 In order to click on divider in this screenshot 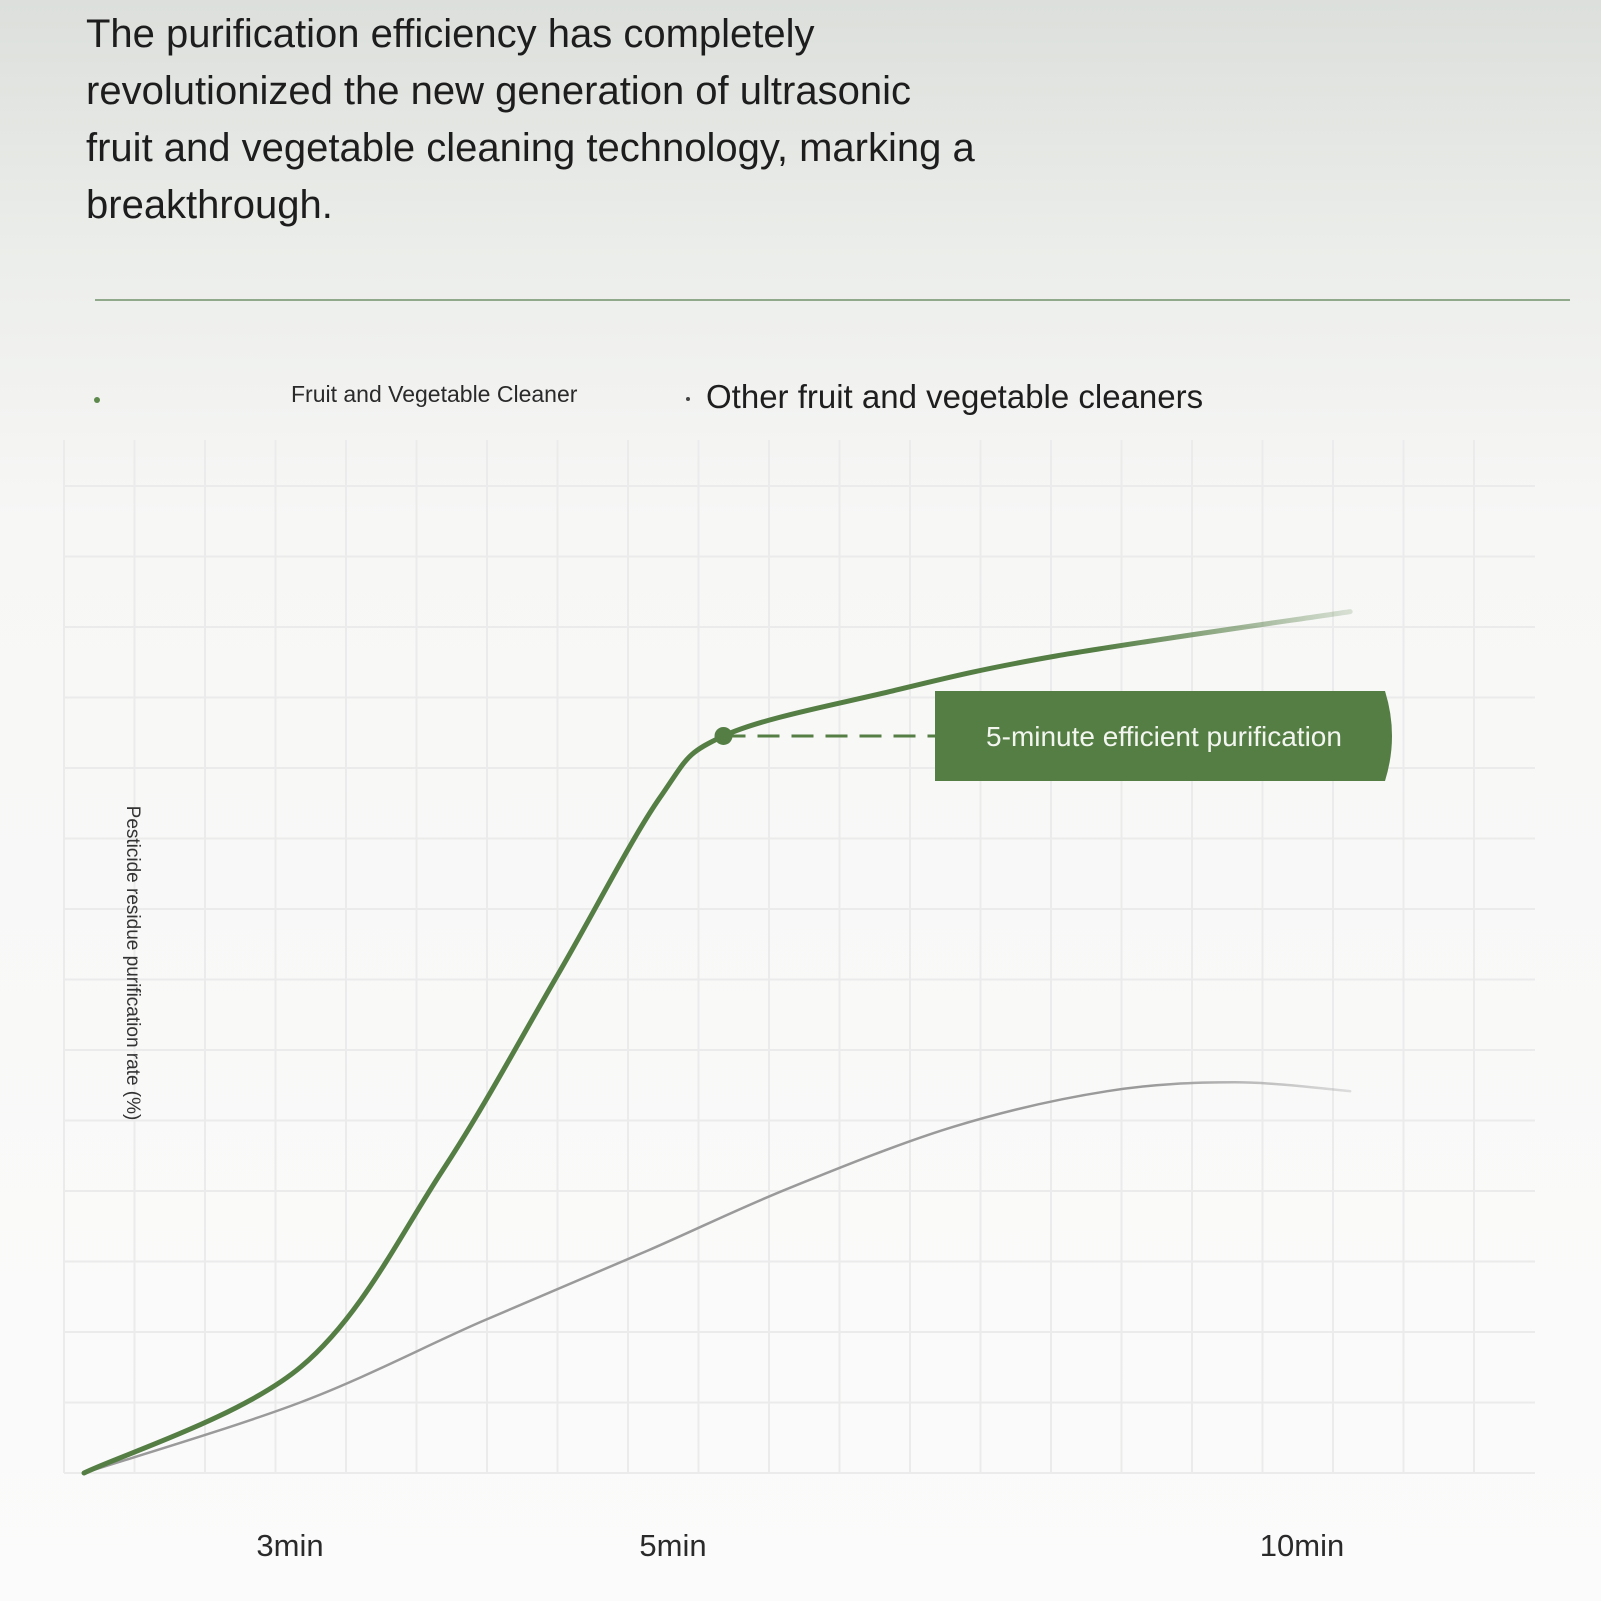, I will do `click(832, 300)`.